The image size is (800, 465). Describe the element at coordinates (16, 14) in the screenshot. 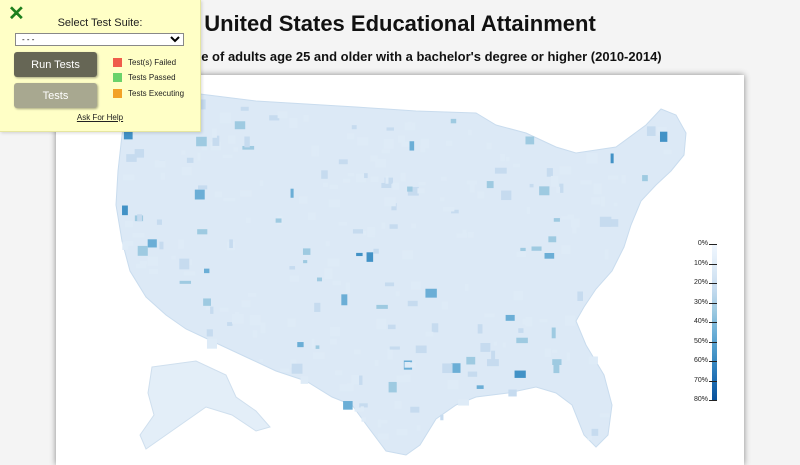

I see `close-icon: ✕` at that location.